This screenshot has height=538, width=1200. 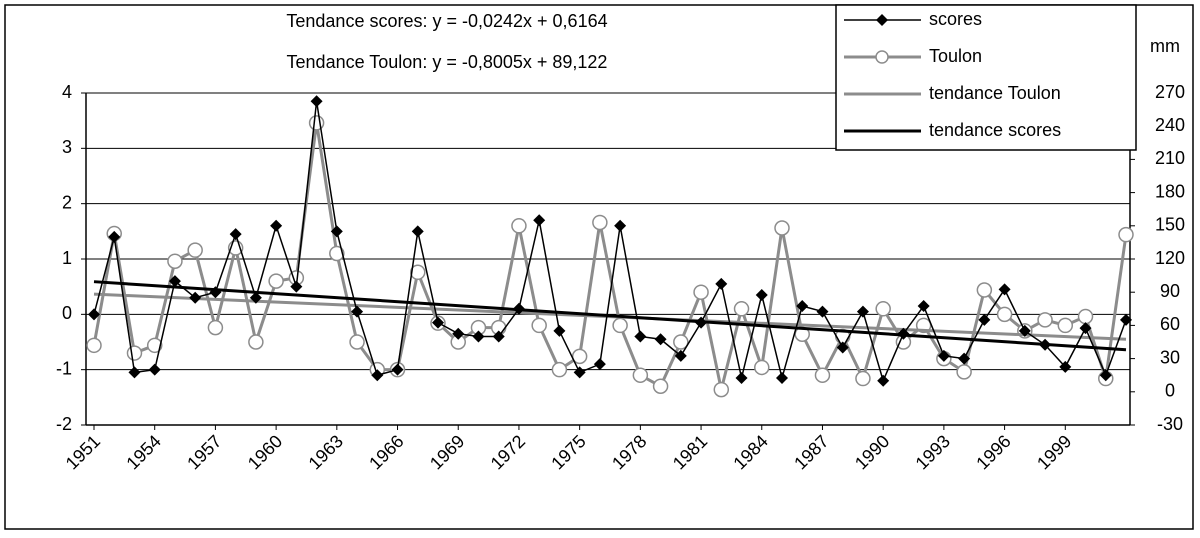 What do you see at coordinates (1170, 291) in the screenshot?
I see `y2-tick-label: 90` at bounding box center [1170, 291].